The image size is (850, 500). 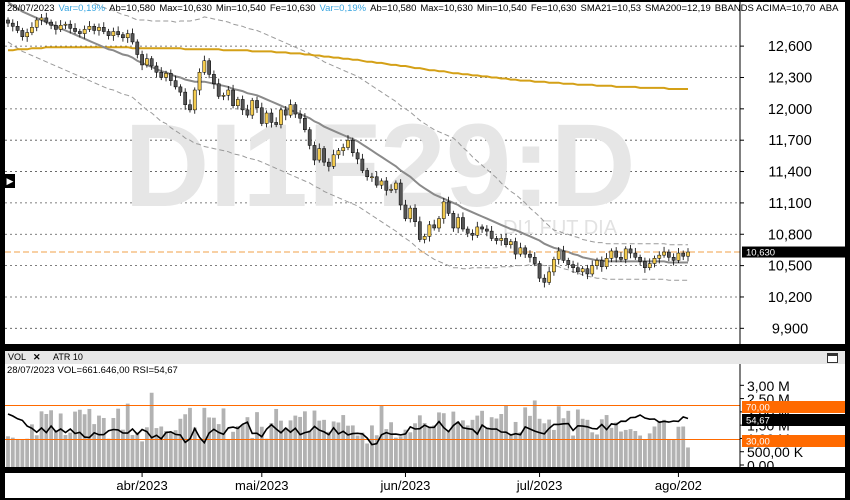 I want to click on price-axis-label: 11,700, so click(x=789, y=141).